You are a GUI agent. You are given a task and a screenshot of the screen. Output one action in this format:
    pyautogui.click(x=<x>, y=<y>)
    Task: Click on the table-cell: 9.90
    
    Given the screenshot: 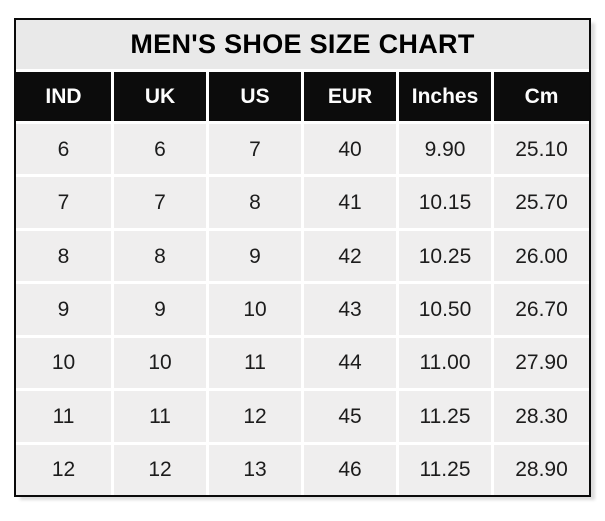 What is the action you would take?
    pyautogui.click(x=445, y=149)
    